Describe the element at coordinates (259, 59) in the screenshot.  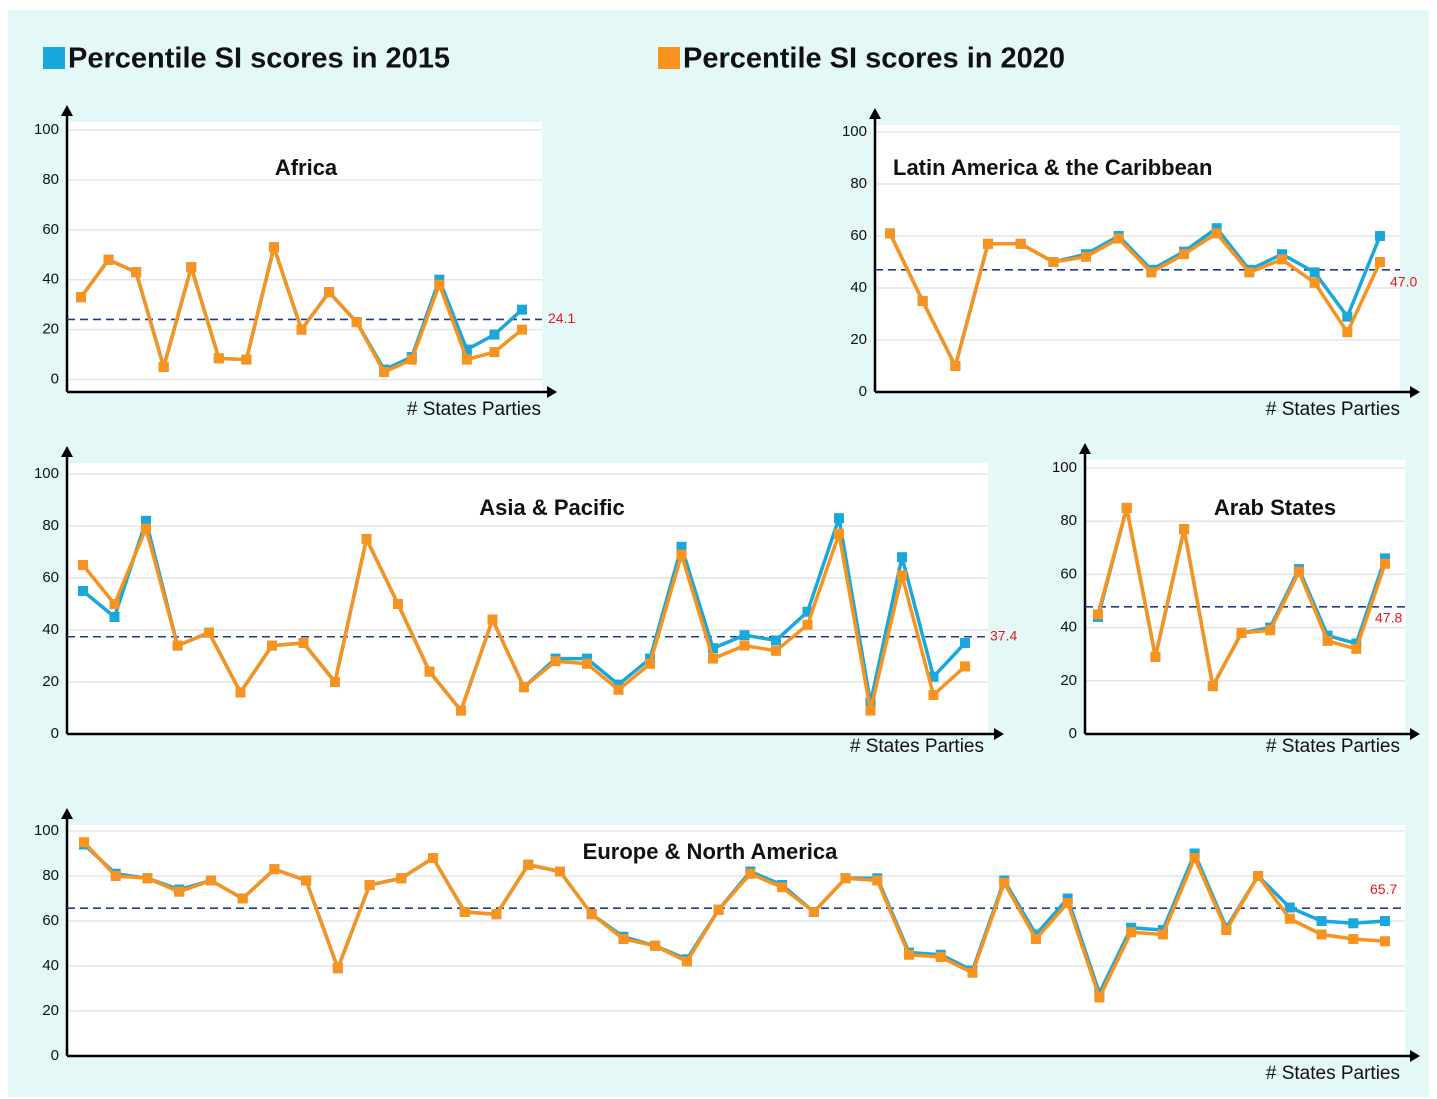
I see `legend-label: Percentile SI scores in 2015` at that location.